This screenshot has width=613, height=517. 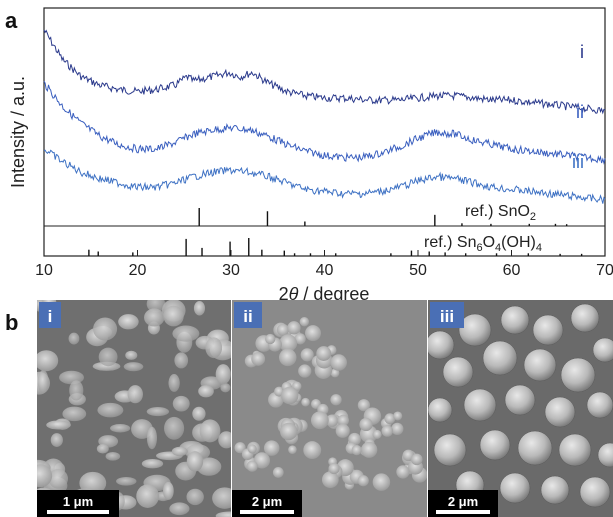 I want to click on svg-text: i, so click(x=50, y=316).